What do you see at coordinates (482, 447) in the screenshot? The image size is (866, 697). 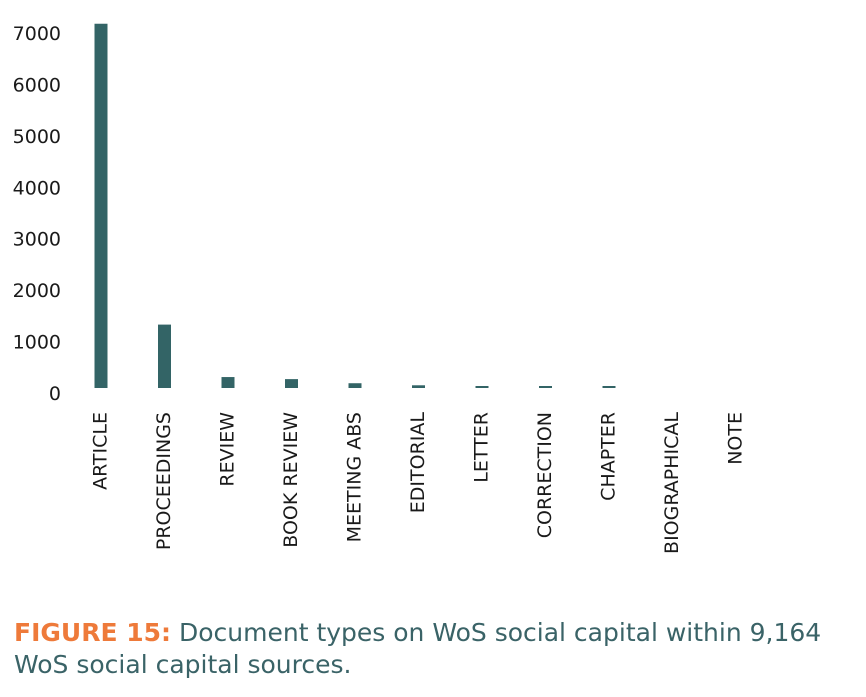 I see `x-tick-label: LETTER` at bounding box center [482, 447].